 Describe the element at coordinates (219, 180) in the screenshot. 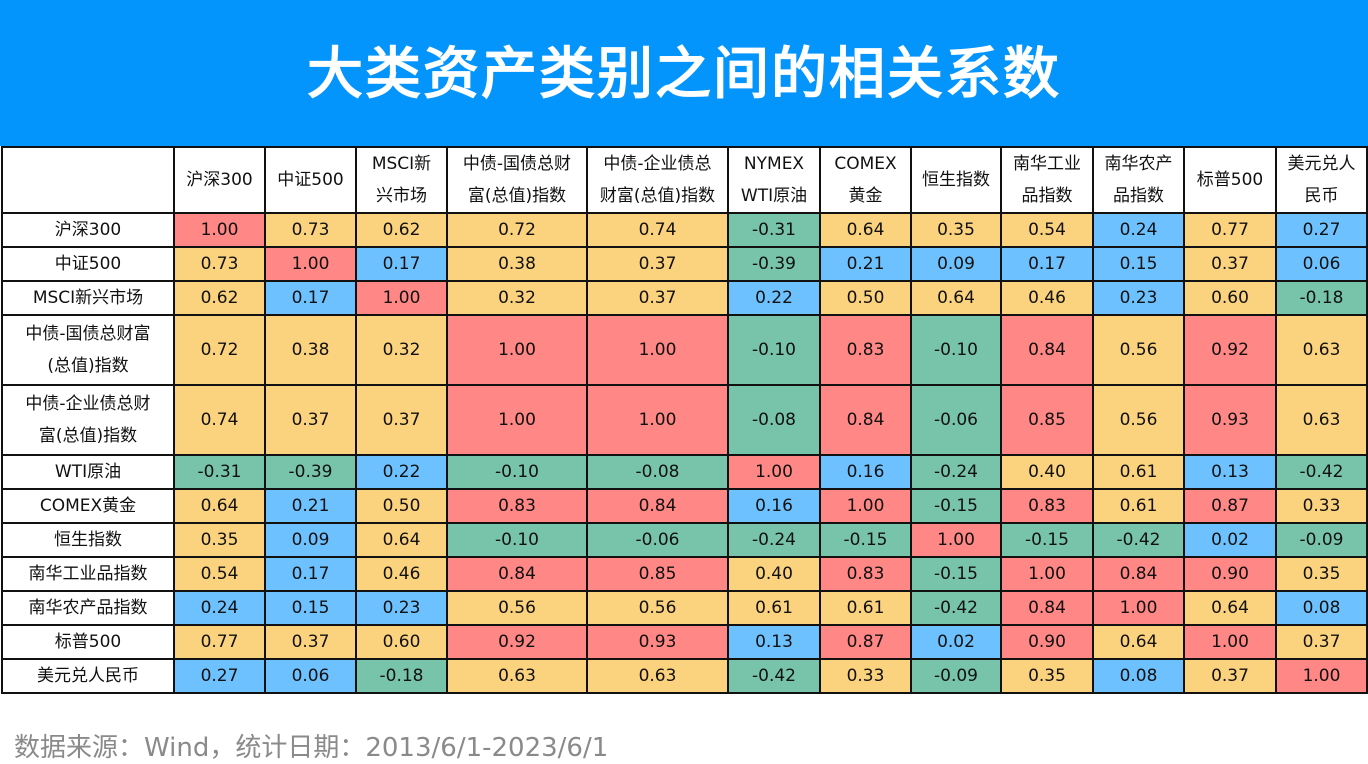

I see `column-header: 沪深300` at that location.